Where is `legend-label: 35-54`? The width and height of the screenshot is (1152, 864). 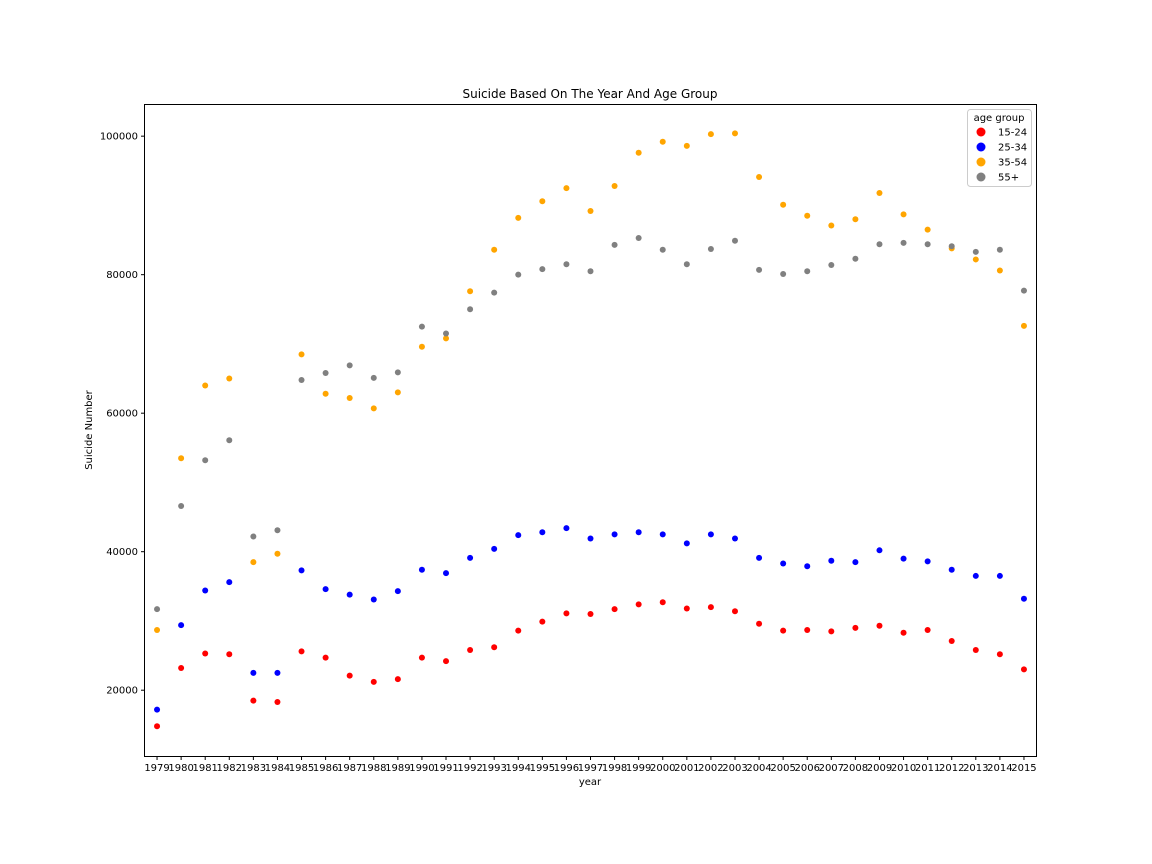
legend-label: 35-54 is located at coordinates (1012, 163).